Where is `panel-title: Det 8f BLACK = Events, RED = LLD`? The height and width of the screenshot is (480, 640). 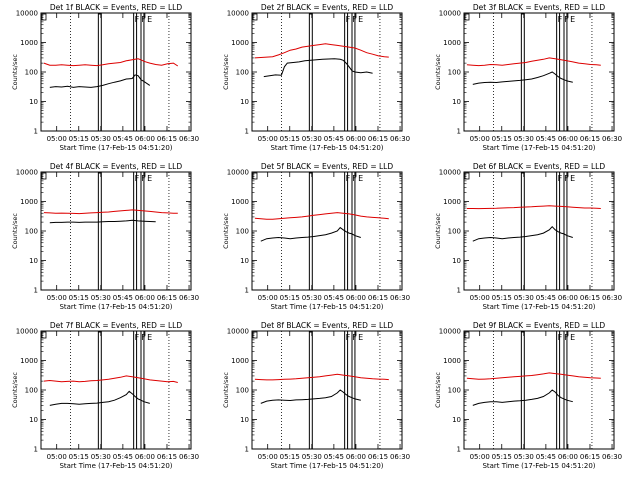 panel-title: Det 8f BLACK = Events, RED = LLD is located at coordinates (327, 325).